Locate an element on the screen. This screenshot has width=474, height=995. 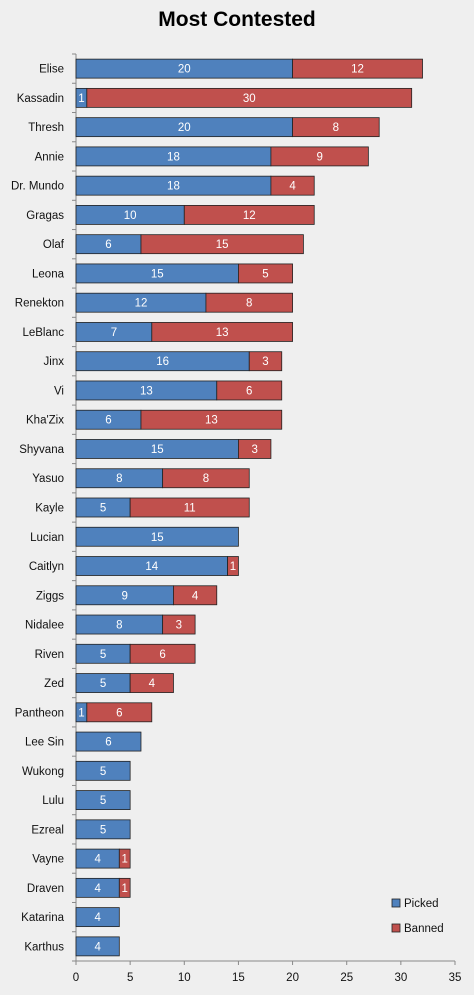
category-label: LeBlanc is located at coordinates (43, 333).